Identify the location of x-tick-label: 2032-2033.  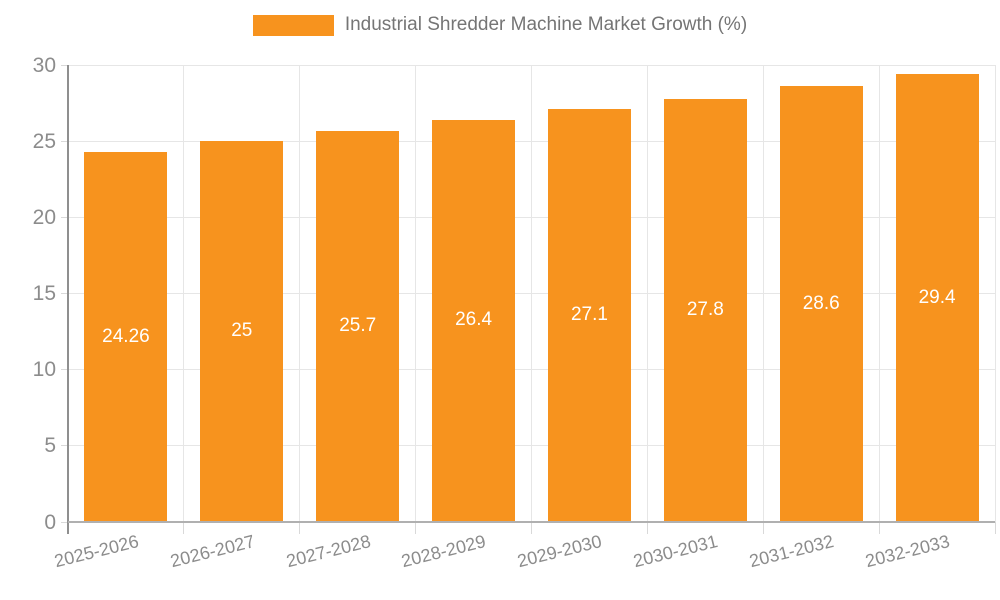
(907, 551).